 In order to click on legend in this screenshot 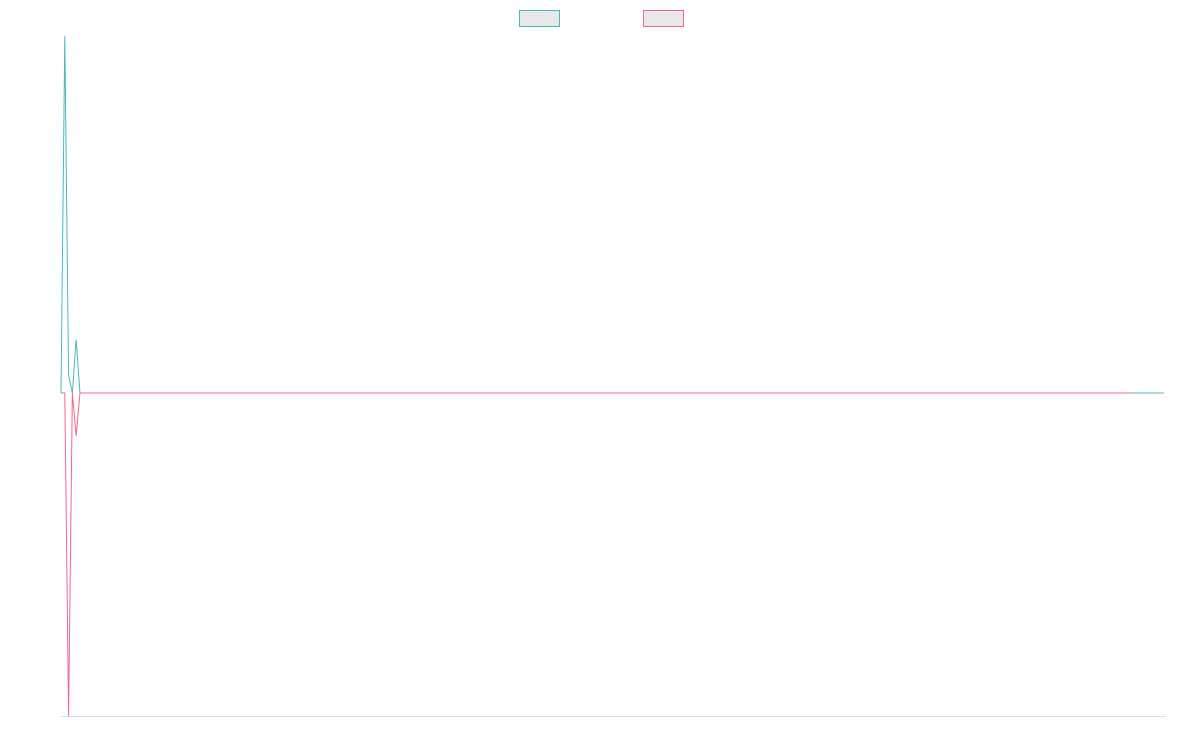, I will do `click(601, 18)`.